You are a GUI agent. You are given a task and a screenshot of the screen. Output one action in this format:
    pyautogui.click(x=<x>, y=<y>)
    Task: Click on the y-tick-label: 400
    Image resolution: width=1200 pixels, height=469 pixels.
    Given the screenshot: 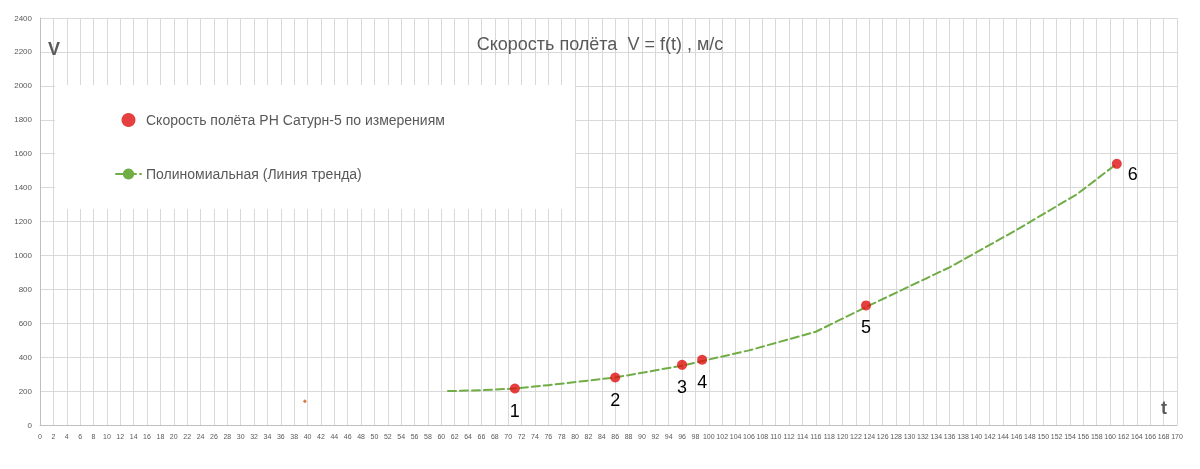 What is the action you would take?
    pyautogui.click(x=25, y=357)
    